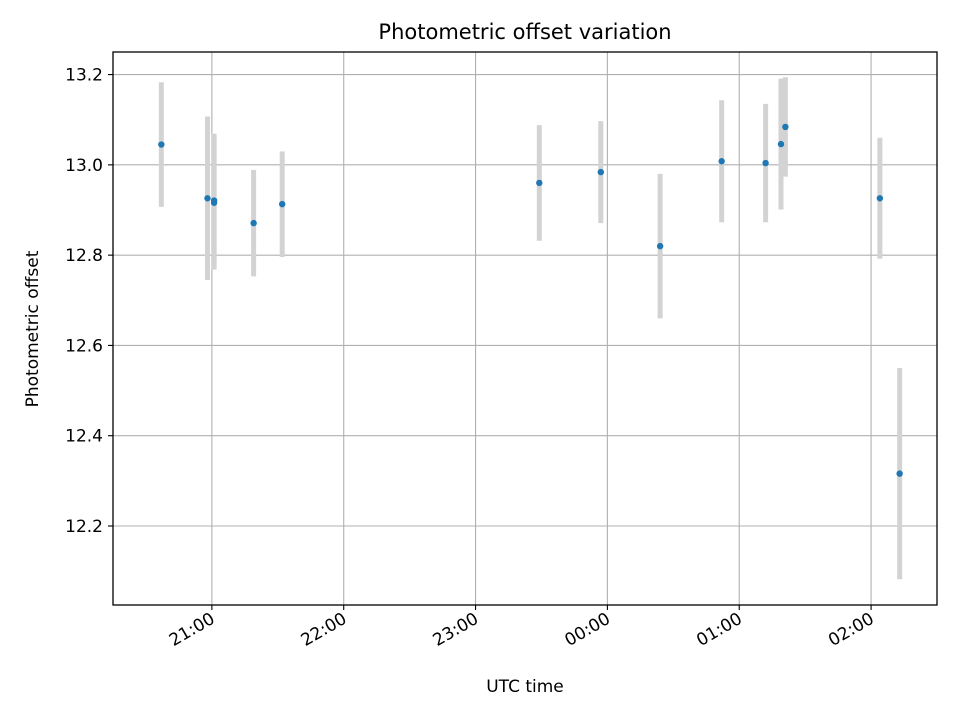 The height and width of the screenshot is (720, 960). What do you see at coordinates (524, 32) in the screenshot?
I see `chart-title: Photometric offset variation` at bounding box center [524, 32].